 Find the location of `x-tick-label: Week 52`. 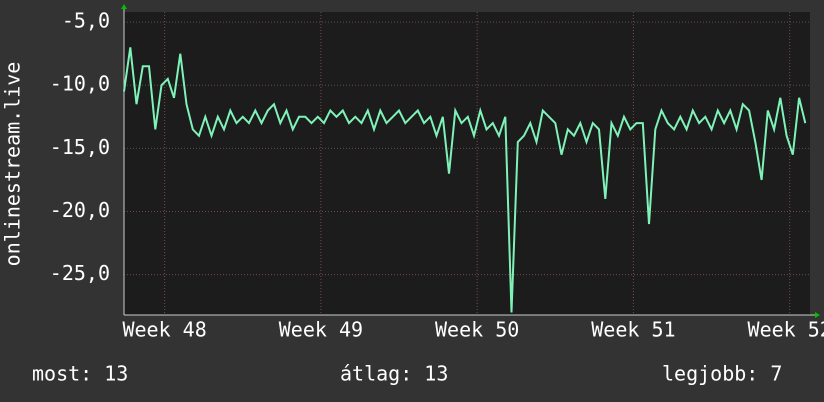

x-tick-label: Week 52 is located at coordinates (786, 330).